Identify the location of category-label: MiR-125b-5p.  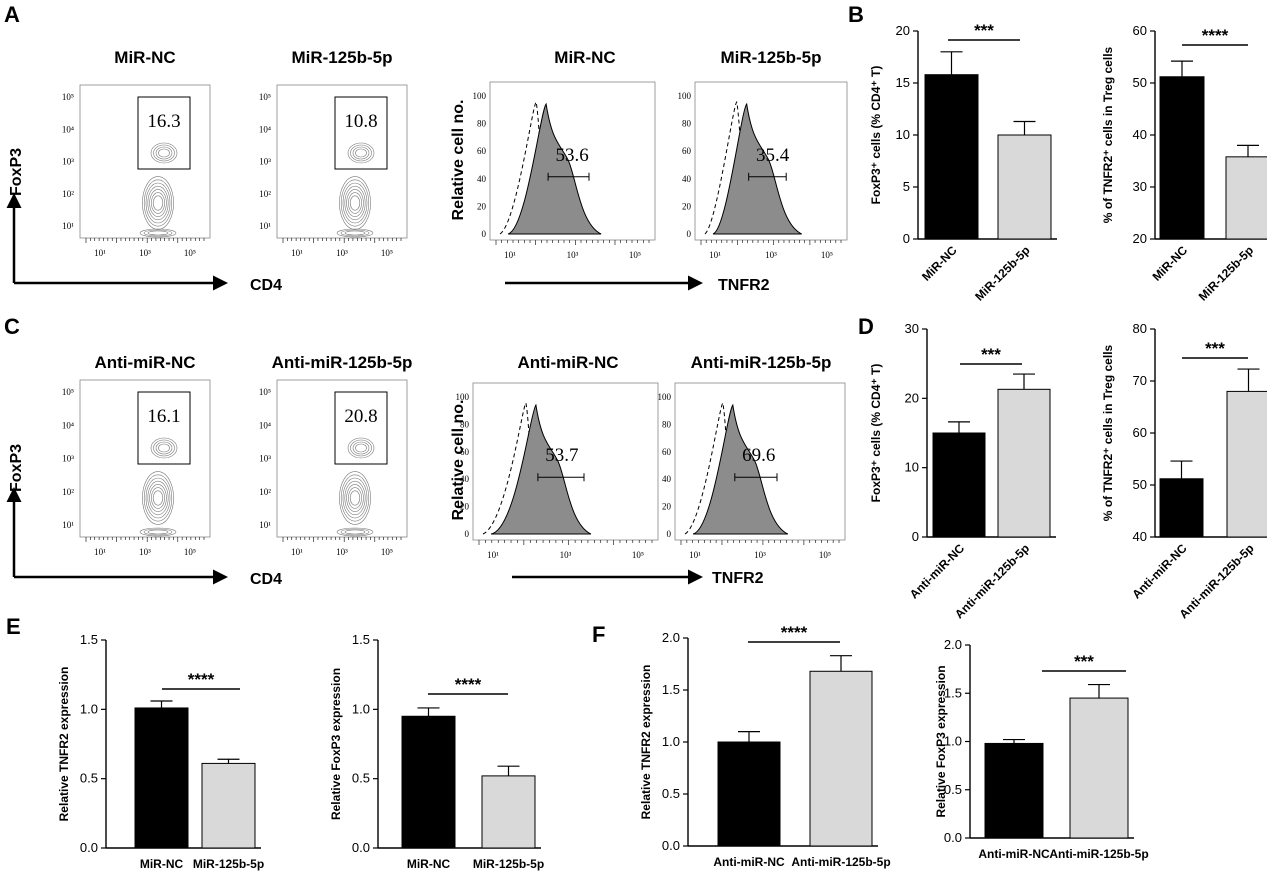
(1002, 273).